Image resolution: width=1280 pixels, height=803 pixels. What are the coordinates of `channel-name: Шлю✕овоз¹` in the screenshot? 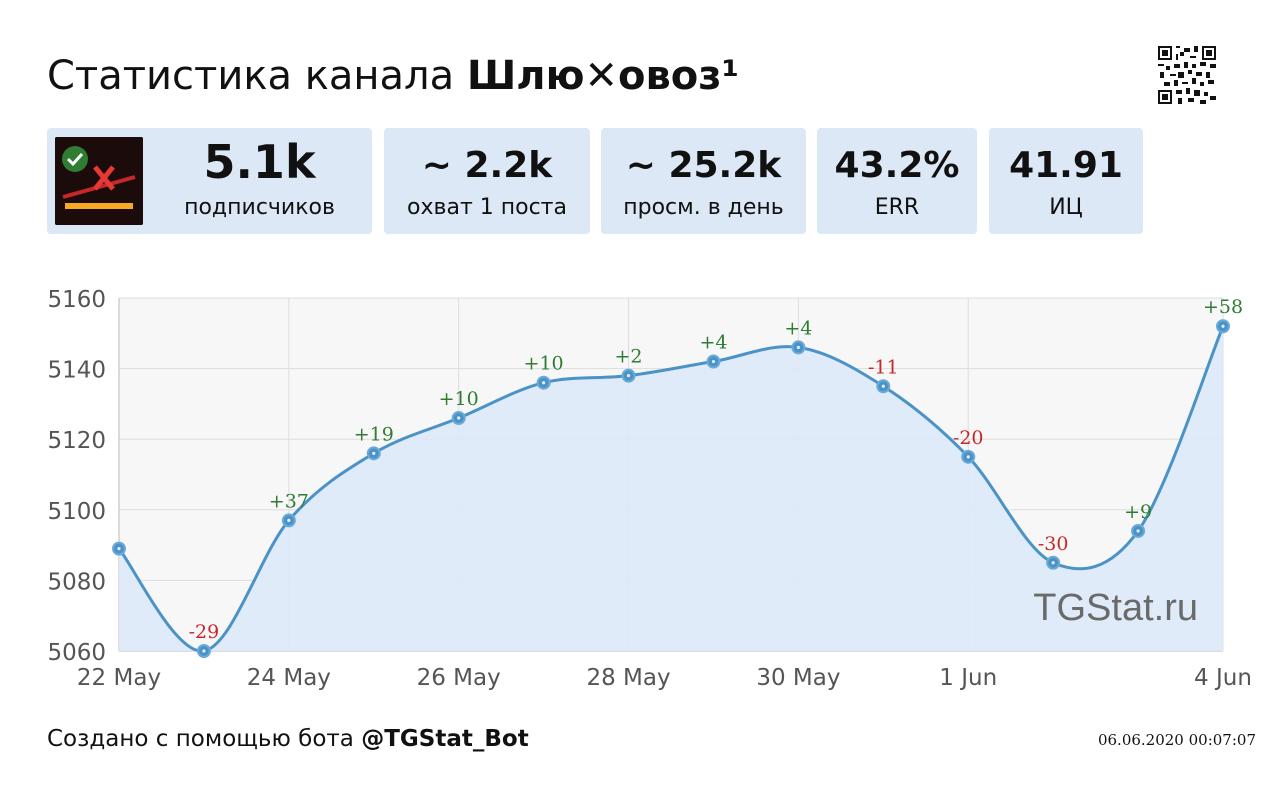 It's located at (603, 76).